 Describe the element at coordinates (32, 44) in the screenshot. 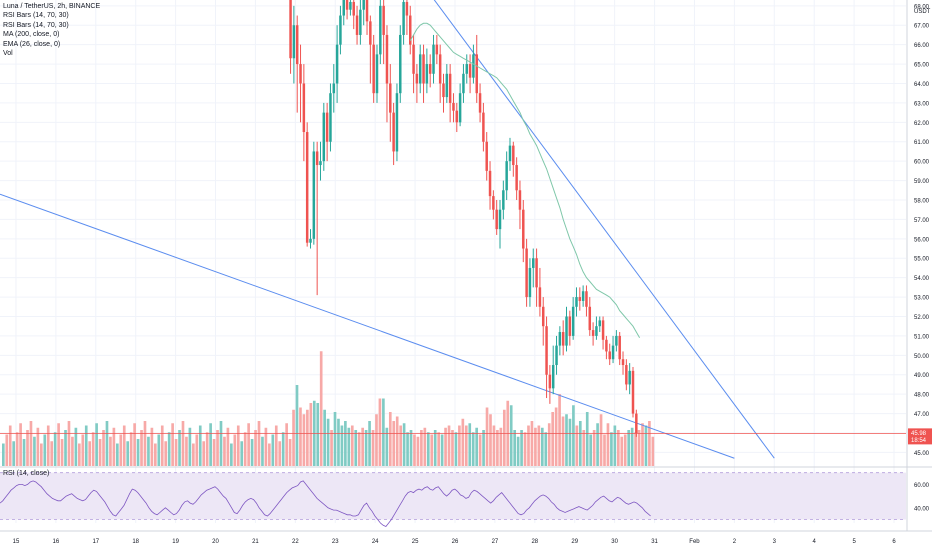

I see `legend-ema: EMA (26, close, 0)` at that location.